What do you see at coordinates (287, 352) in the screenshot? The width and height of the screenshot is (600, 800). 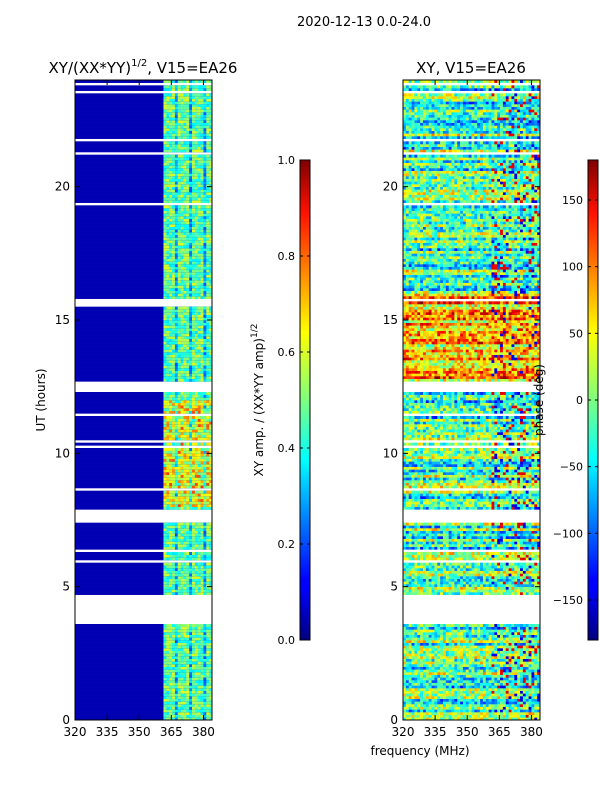 I see `amplitude-colorbar-tick-label: 0.6` at bounding box center [287, 352].